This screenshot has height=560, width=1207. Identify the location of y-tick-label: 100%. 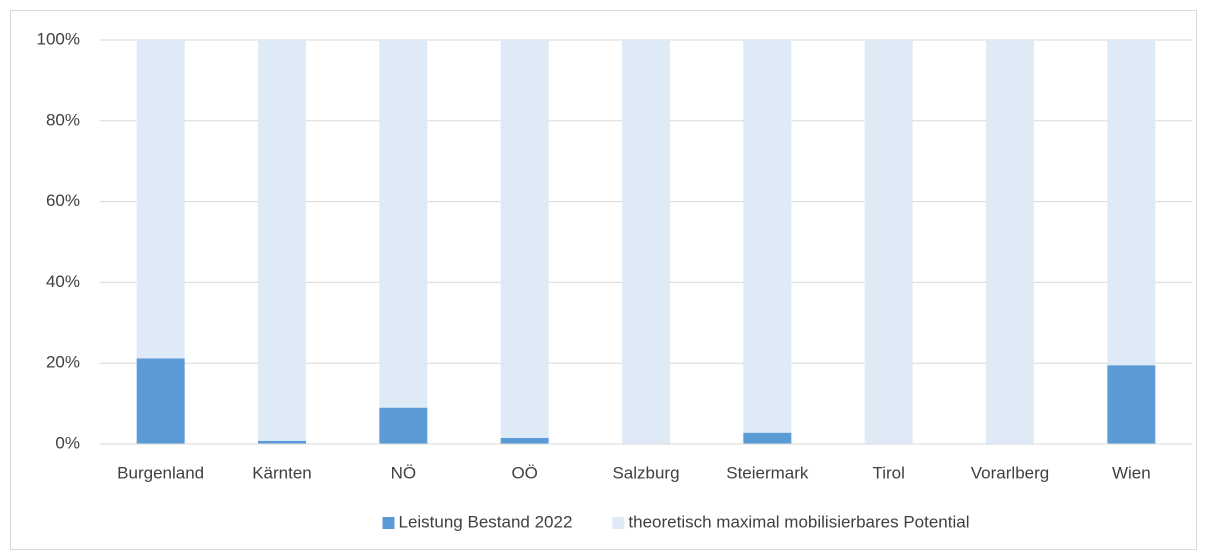
(58, 38).